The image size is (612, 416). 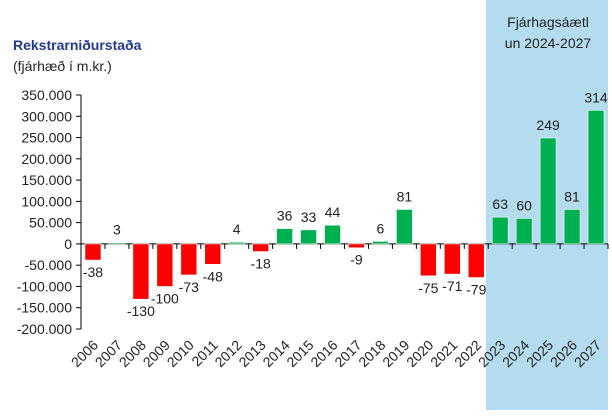 I want to click on bar-2020, so click(x=428, y=260).